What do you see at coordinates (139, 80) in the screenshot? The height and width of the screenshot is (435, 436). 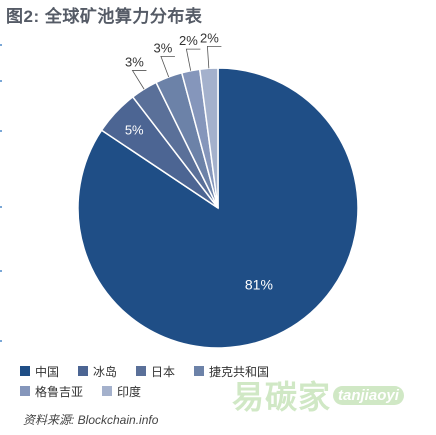 I see `leader-line-japan` at bounding box center [139, 80].